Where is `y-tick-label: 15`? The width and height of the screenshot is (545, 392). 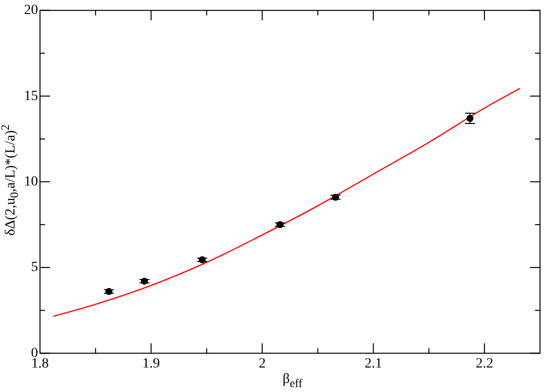
y-tick-label: 15 is located at coordinates (31, 96).